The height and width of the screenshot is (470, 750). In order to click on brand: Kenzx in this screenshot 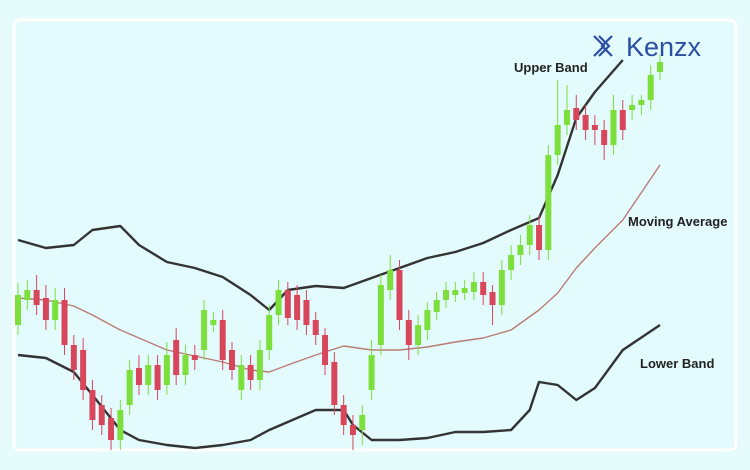, I will do `click(664, 47)`.